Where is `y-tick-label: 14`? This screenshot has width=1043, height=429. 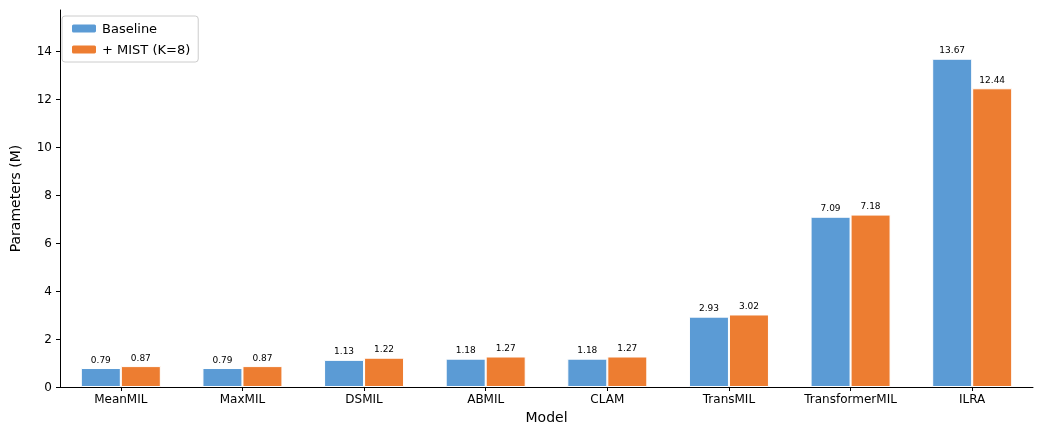 y-tick-label: 14 is located at coordinates (44, 50).